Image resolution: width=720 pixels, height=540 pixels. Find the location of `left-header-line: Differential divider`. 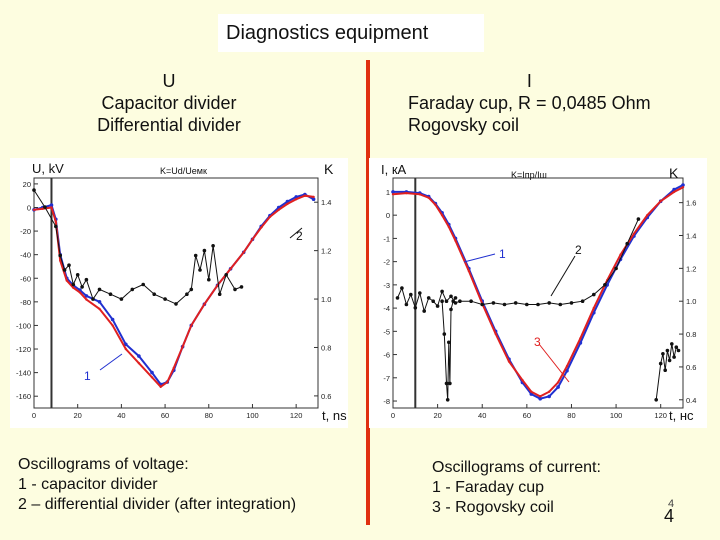

left-header-line: Differential divider is located at coordinates (169, 125).